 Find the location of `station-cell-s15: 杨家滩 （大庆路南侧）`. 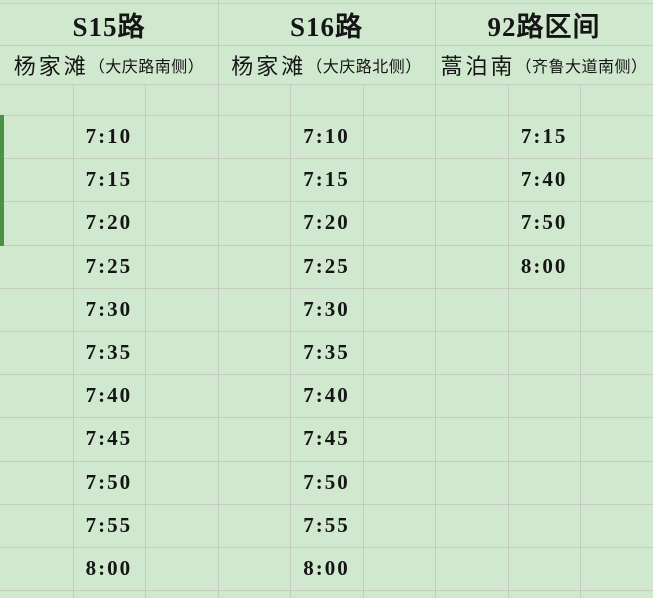

station-cell-s15: 杨家滩 （大庆路南侧） is located at coordinates (109, 64).